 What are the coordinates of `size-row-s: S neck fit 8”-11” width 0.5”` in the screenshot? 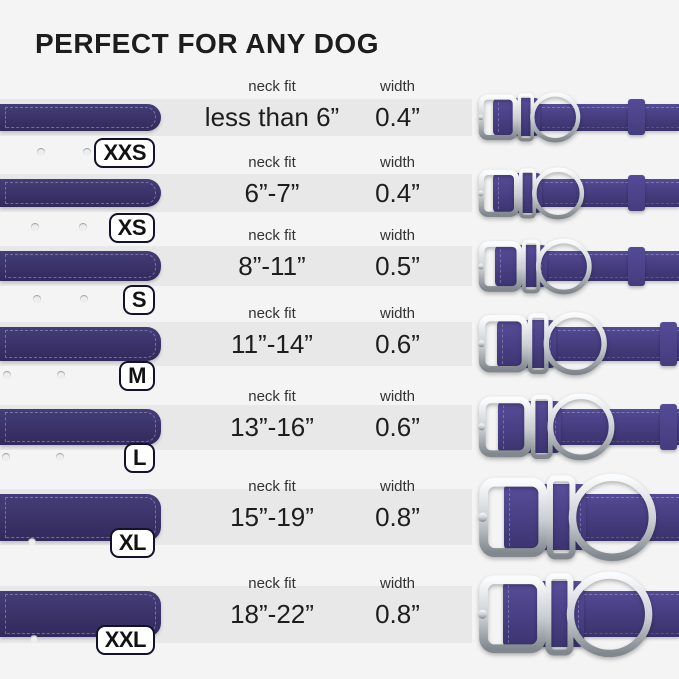 It's located at (339, 266).